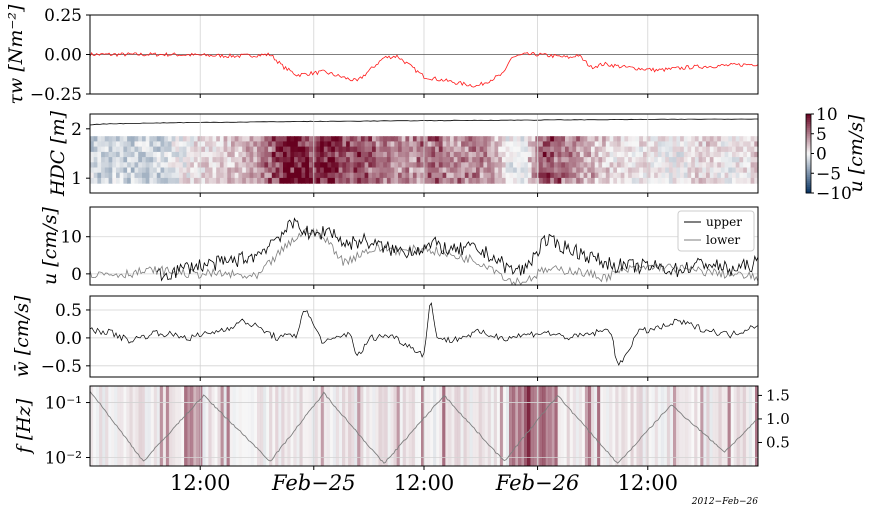 This screenshot has width=871, height=512. What do you see at coordinates (16, 54) in the screenshot?
I see `y-axis-label: τw [Nm⁻²]` at bounding box center [16, 54].